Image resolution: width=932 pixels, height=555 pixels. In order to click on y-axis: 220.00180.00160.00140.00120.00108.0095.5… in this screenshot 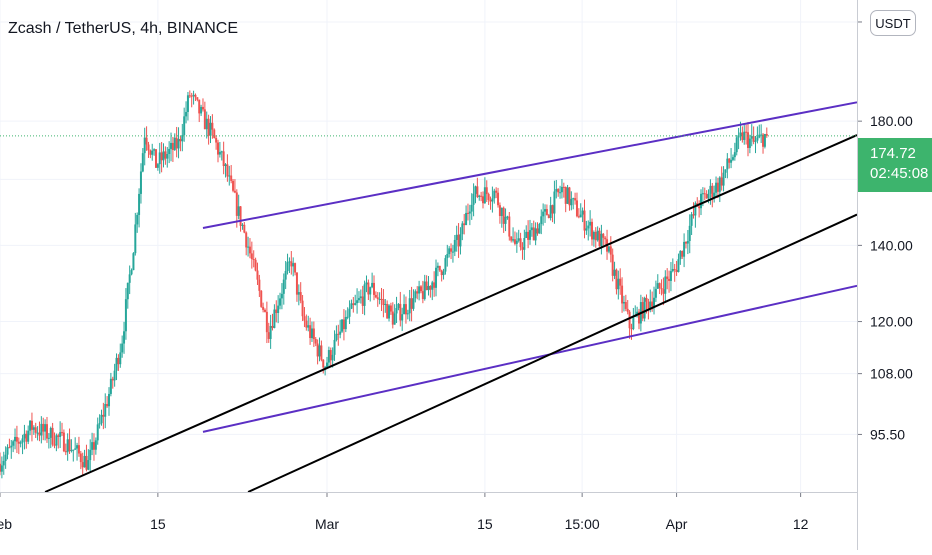, I will do `click(885, 228)`.